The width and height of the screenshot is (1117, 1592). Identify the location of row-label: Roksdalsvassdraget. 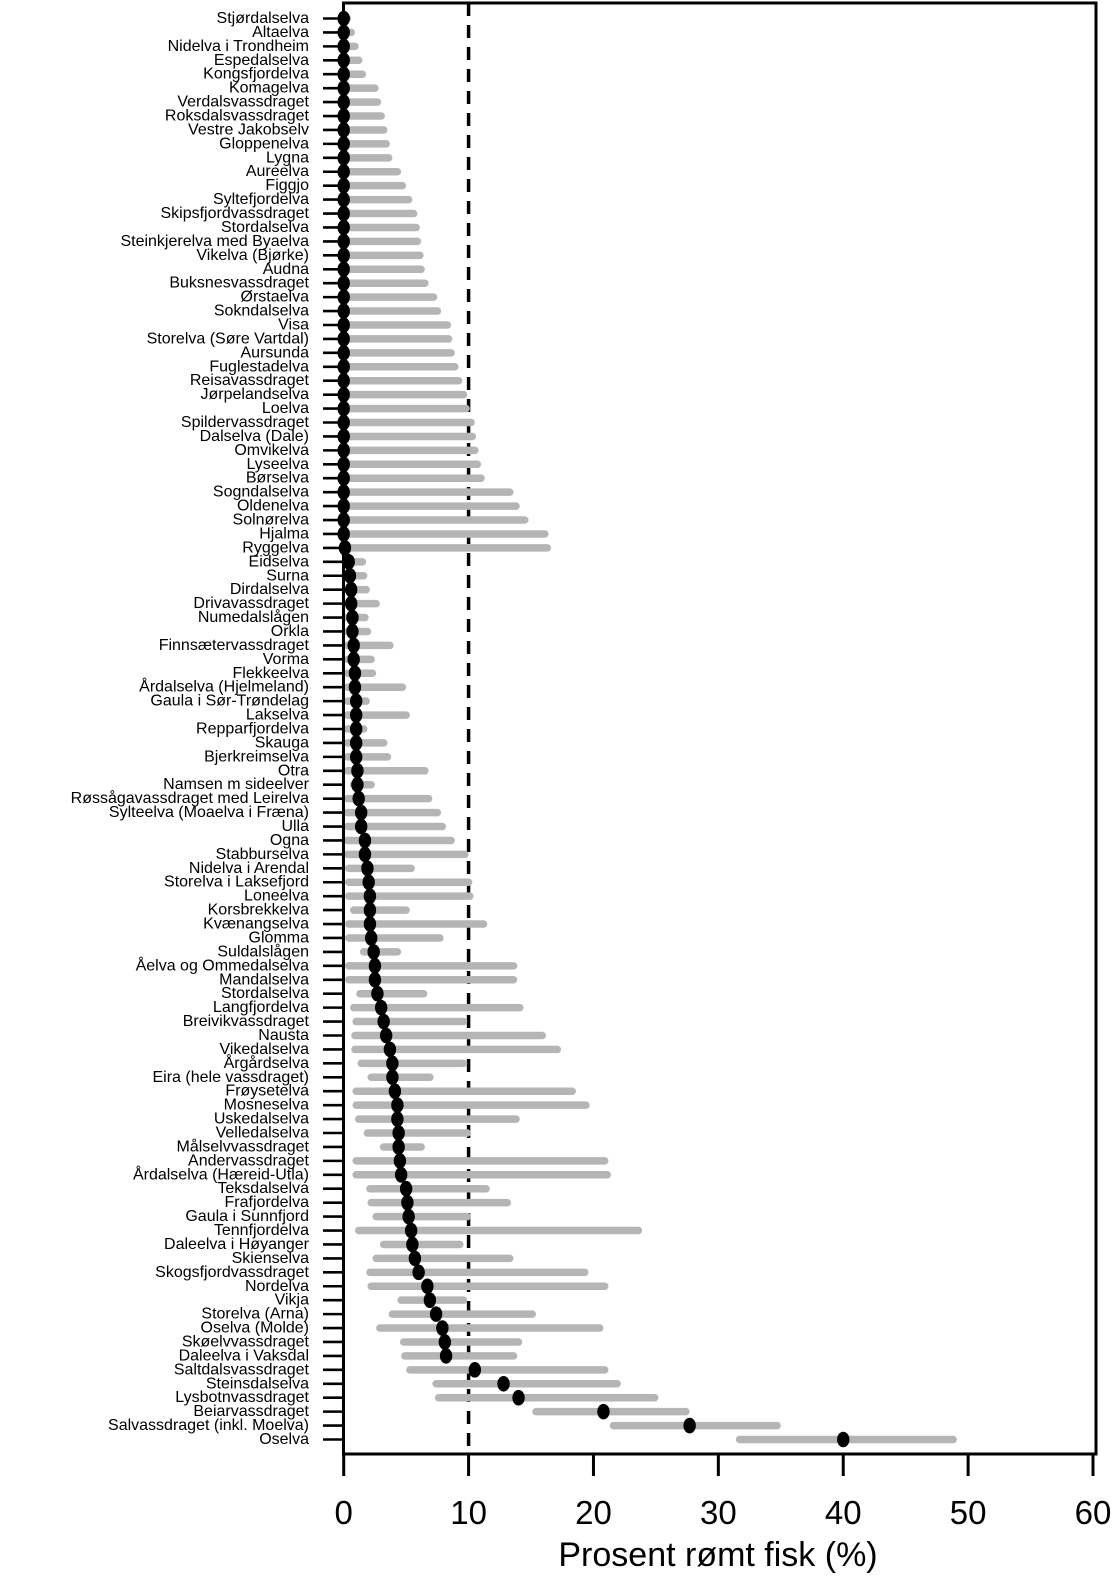
(237, 116).